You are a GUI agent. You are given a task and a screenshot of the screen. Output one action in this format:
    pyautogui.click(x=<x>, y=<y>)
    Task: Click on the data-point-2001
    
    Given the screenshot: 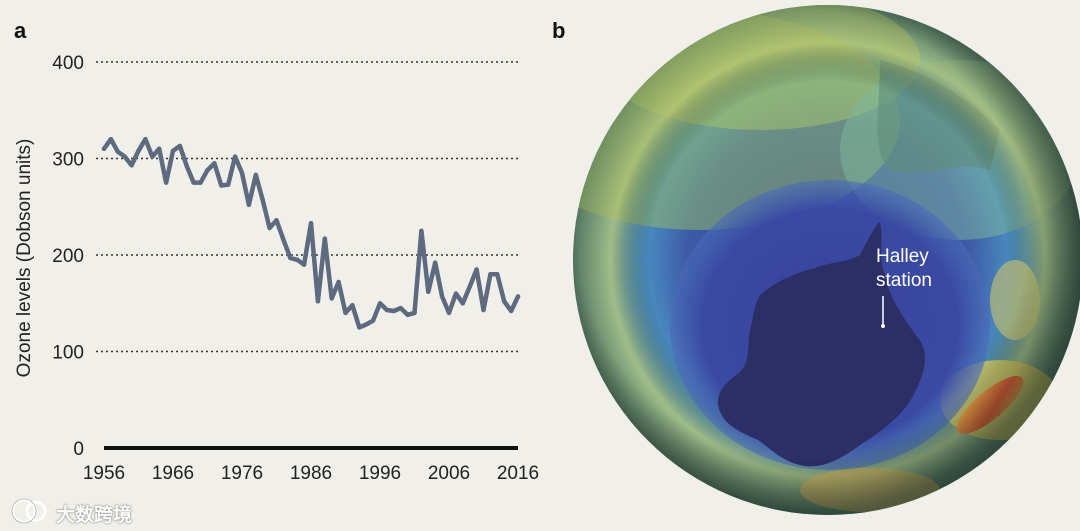 What is the action you would take?
    pyautogui.click(x=414, y=313)
    